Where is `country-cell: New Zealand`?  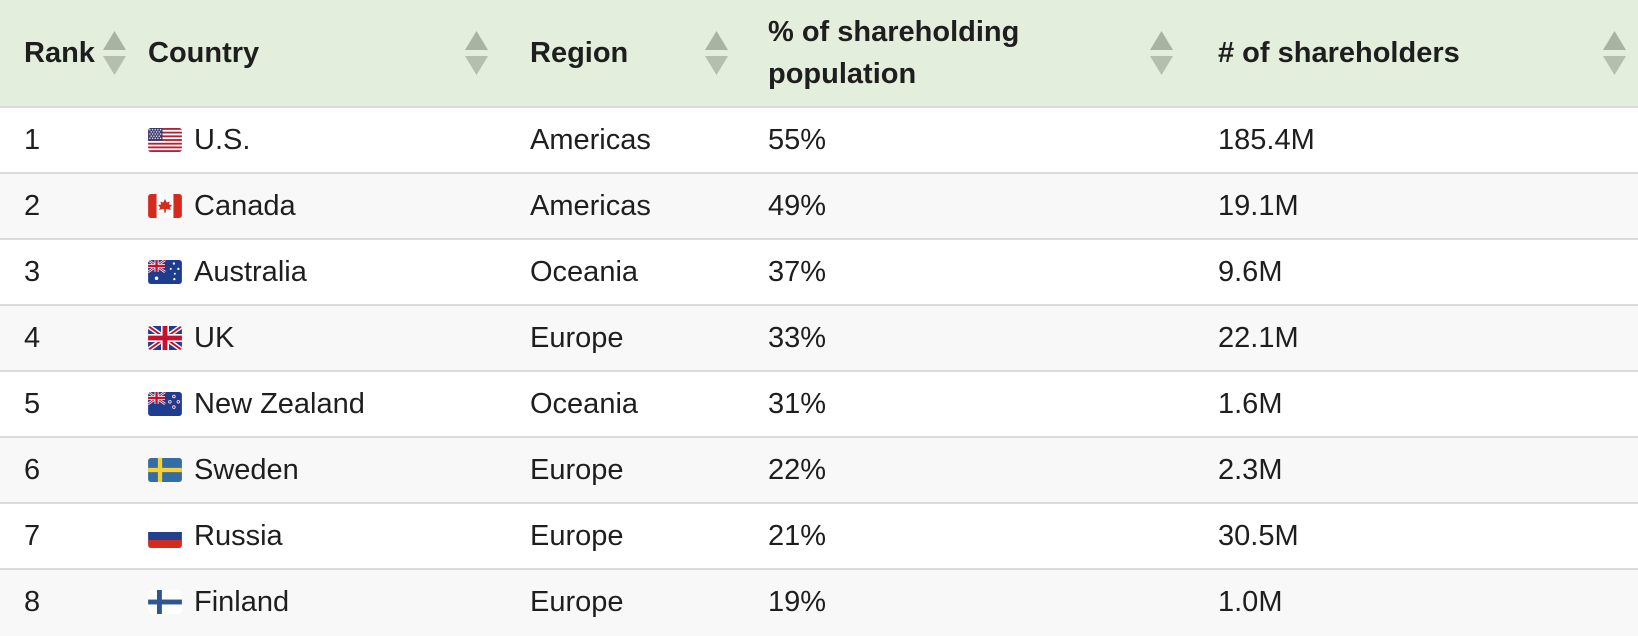
country-cell: New Zealand is located at coordinates (312, 404).